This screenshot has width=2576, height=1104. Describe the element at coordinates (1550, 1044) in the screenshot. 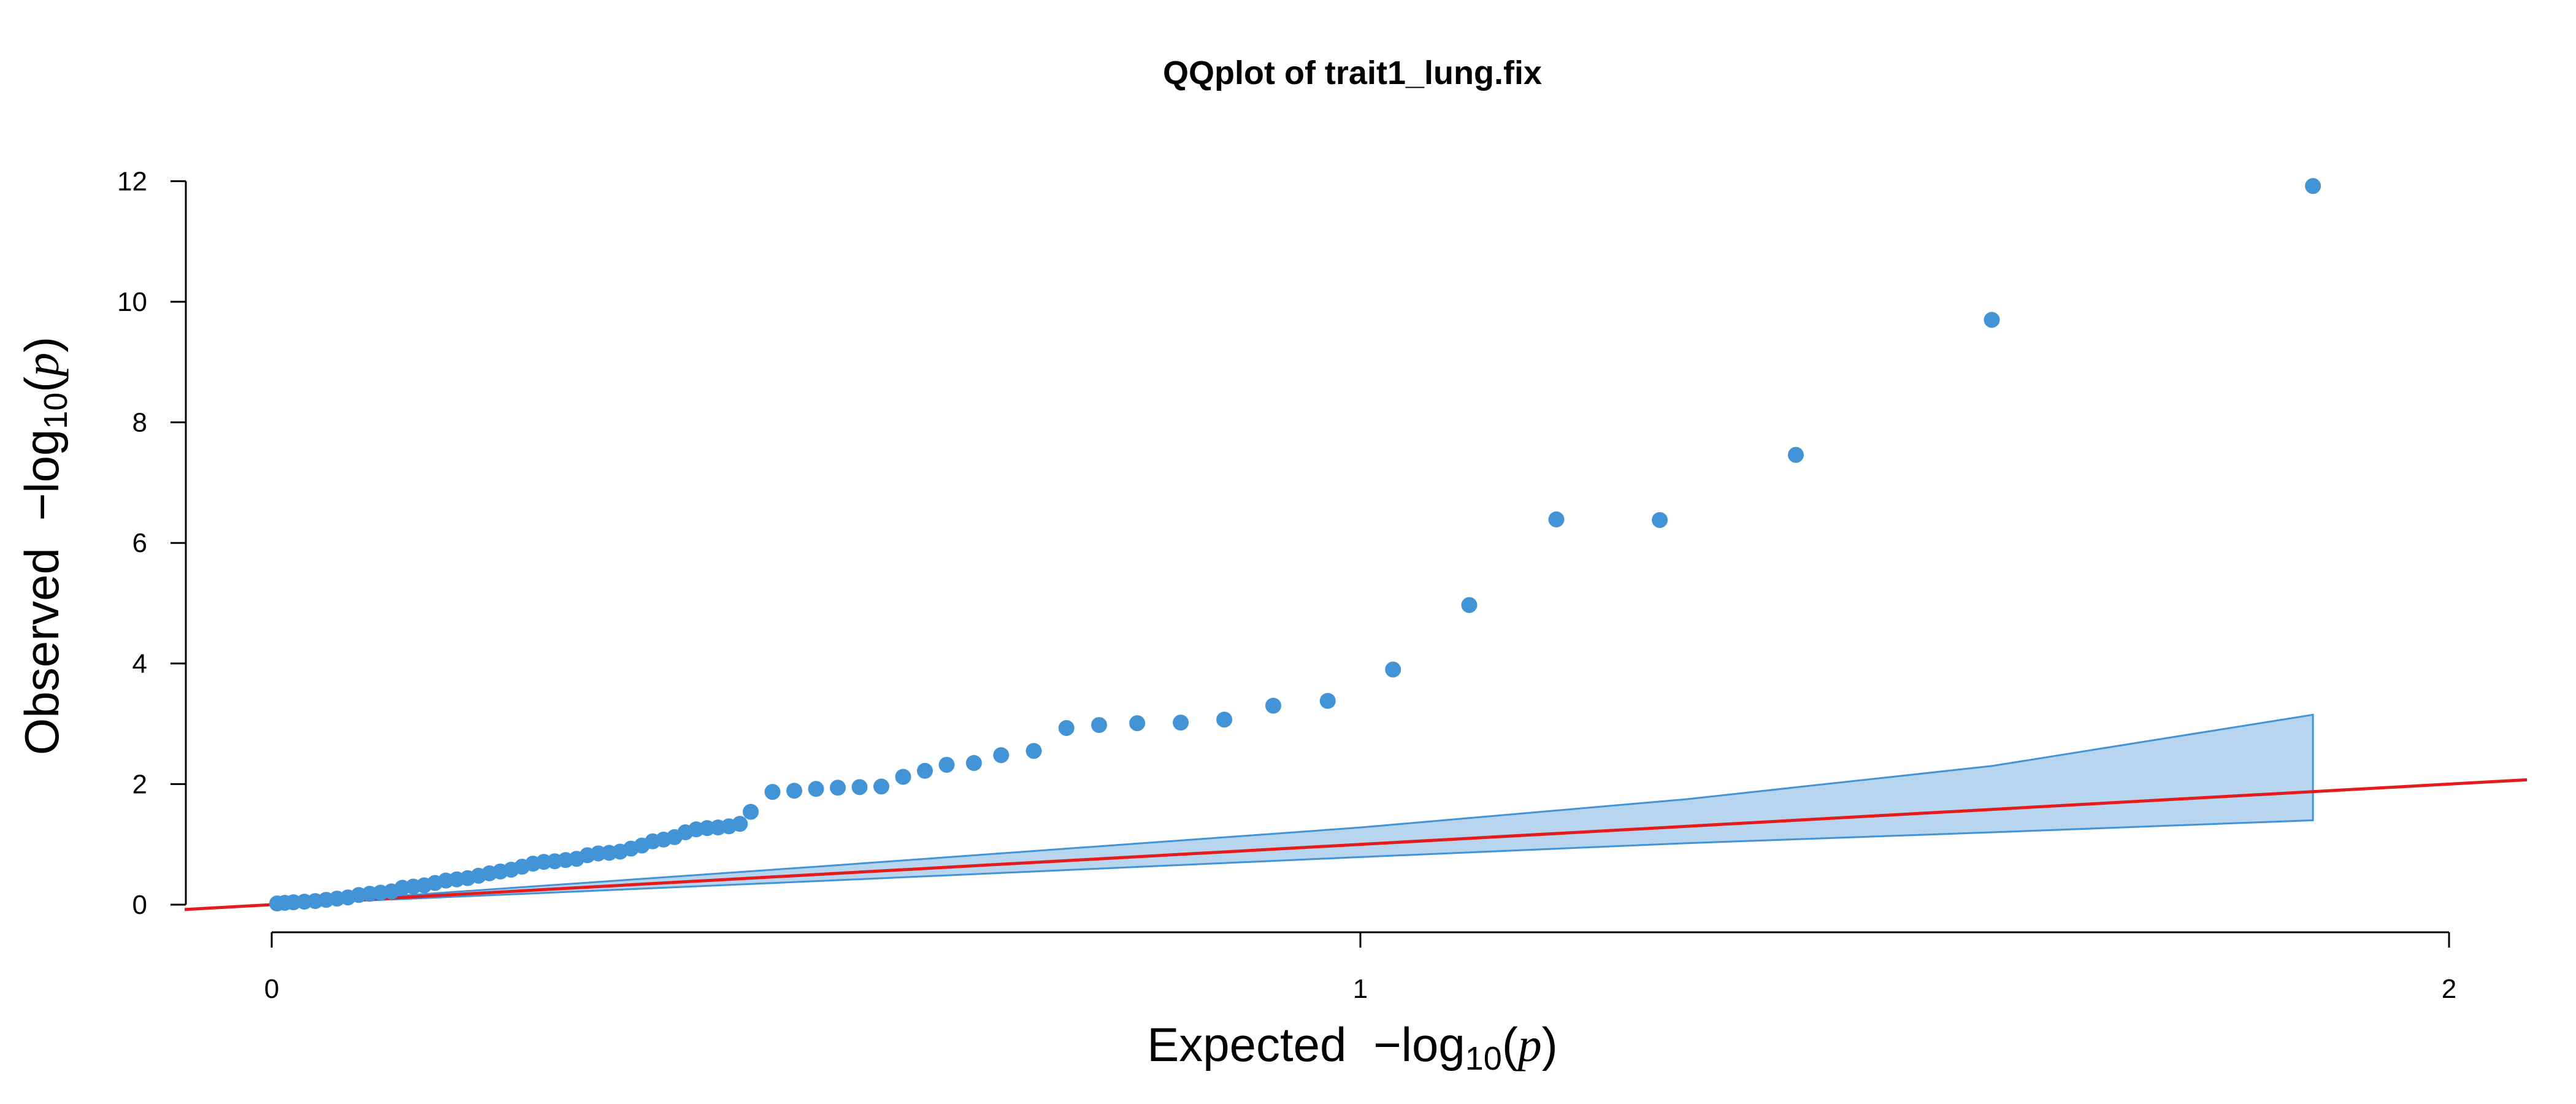

I see `x-axis-label-close: )` at that location.